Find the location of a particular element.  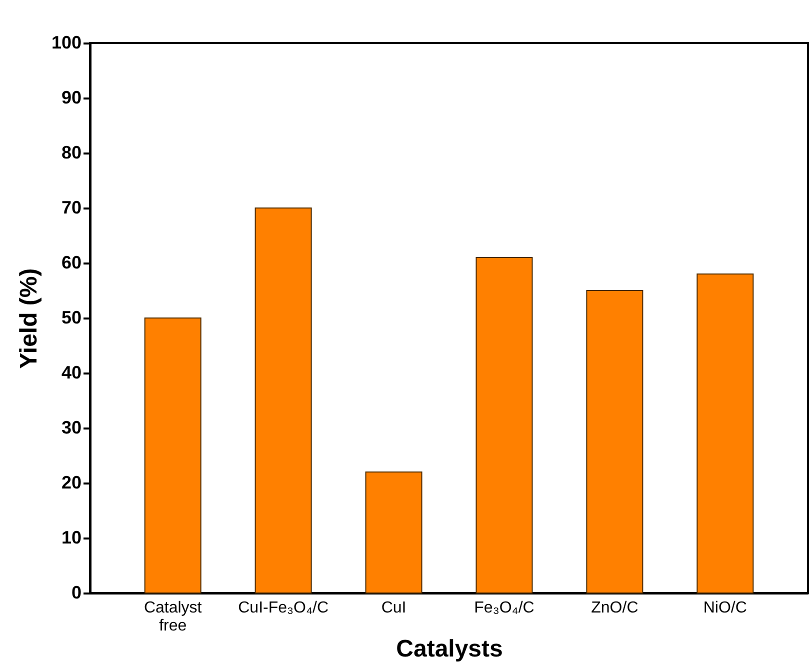

y-tick-label: 30 is located at coordinates (71, 428).